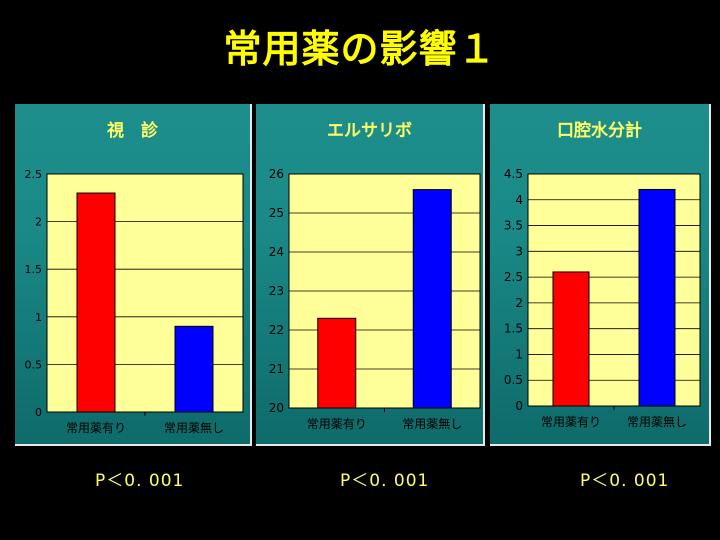  What do you see at coordinates (276, 213) in the screenshot?
I see `y-tick-label: 25` at bounding box center [276, 213].